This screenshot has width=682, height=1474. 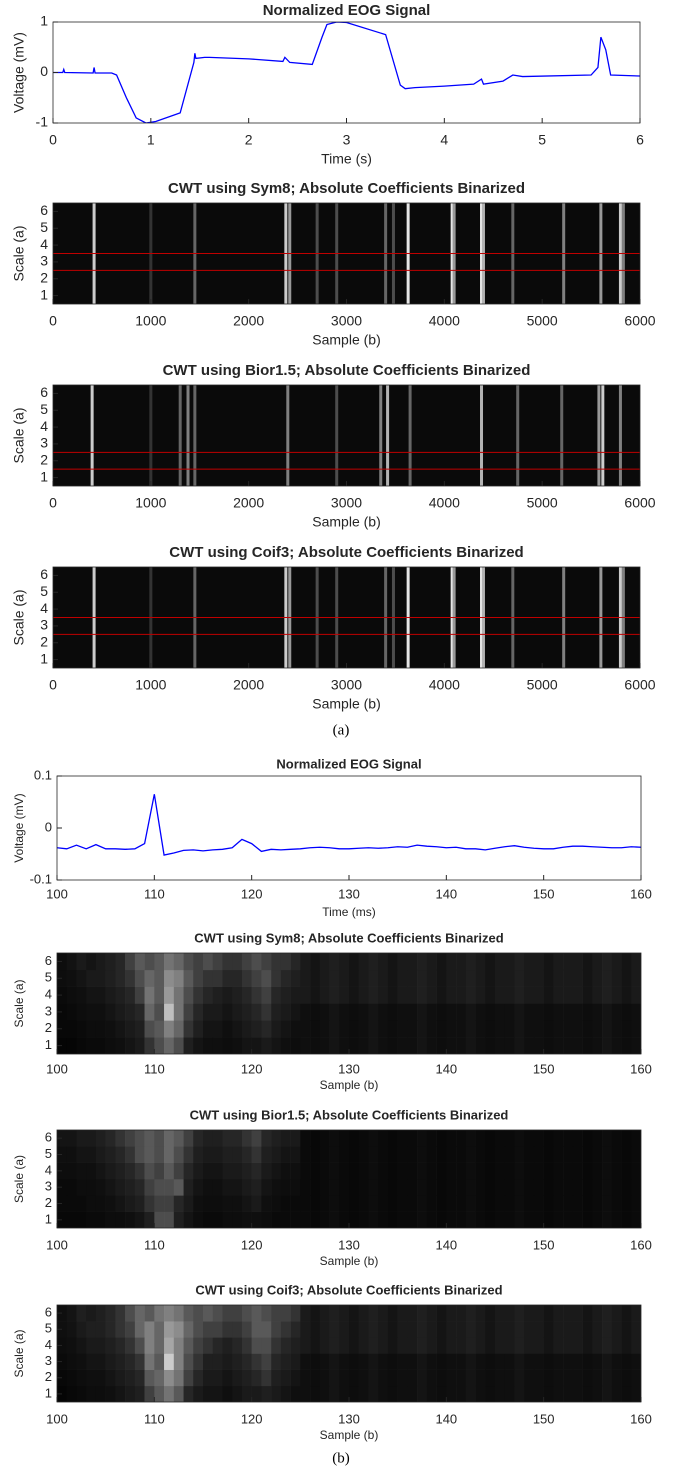 What do you see at coordinates (562, 435) in the screenshot?
I see `stripe` at bounding box center [562, 435].